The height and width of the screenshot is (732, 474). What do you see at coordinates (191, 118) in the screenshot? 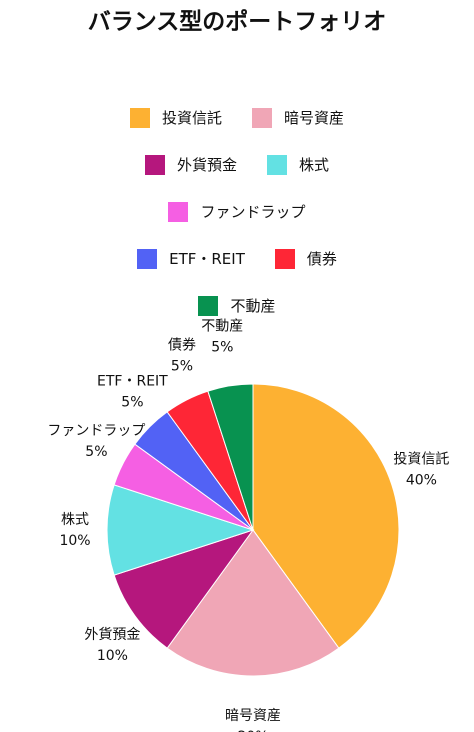
I see `legend-label: 投資信託` at bounding box center [191, 118].